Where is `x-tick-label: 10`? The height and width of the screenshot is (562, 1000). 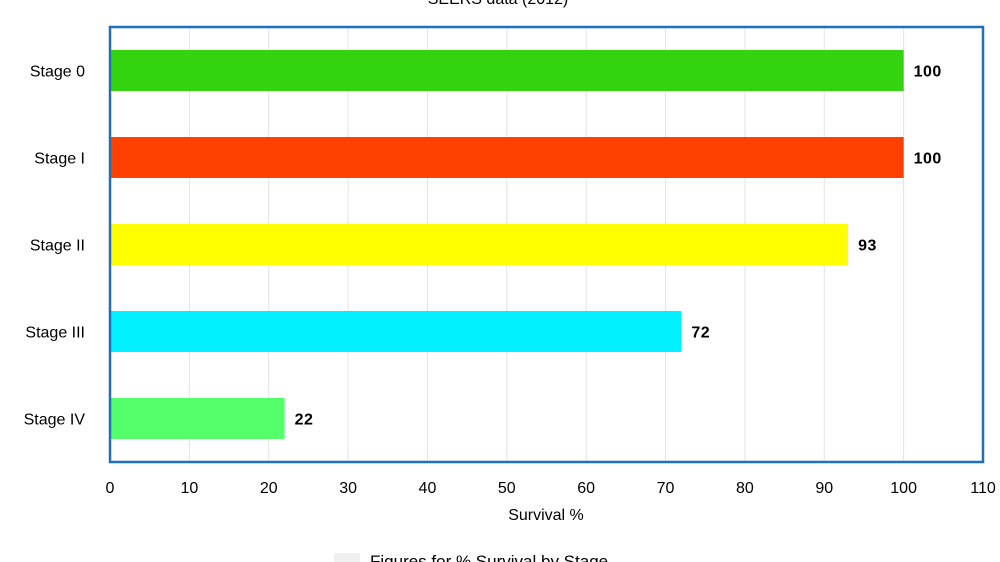
x-tick-label: 10 is located at coordinates (189, 488).